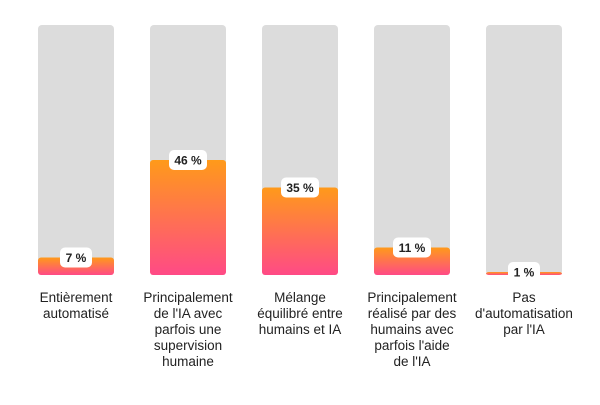 The height and width of the screenshot is (405, 600). I want to click on value-label: 11 %, so click(412, 248).